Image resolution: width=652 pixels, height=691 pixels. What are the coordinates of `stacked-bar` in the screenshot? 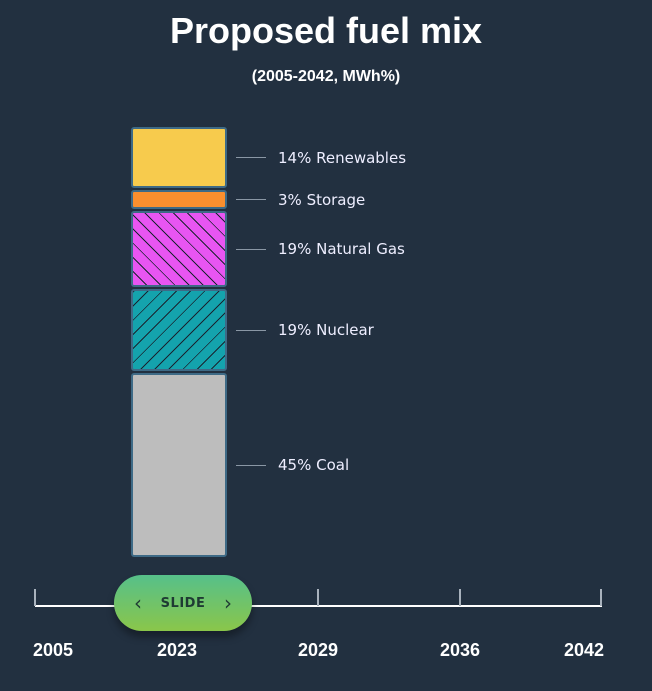 It's located at (179, 342).